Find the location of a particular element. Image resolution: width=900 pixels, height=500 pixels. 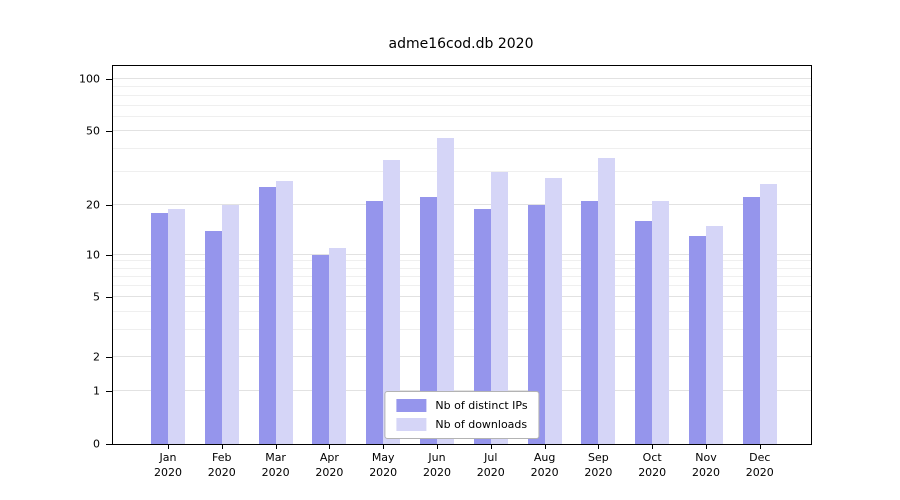

legend-label-downloads: Nb of downloads is located at coordinates (481, 424).